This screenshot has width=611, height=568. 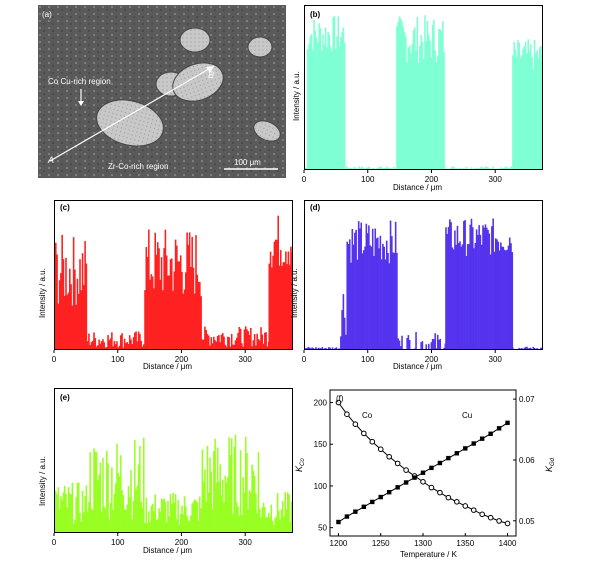 What do you see at coordinates (138, 166) in the screenshot?
I see `zr-region-label: Zr-Co-rich region` at bounding box center [138, 166].